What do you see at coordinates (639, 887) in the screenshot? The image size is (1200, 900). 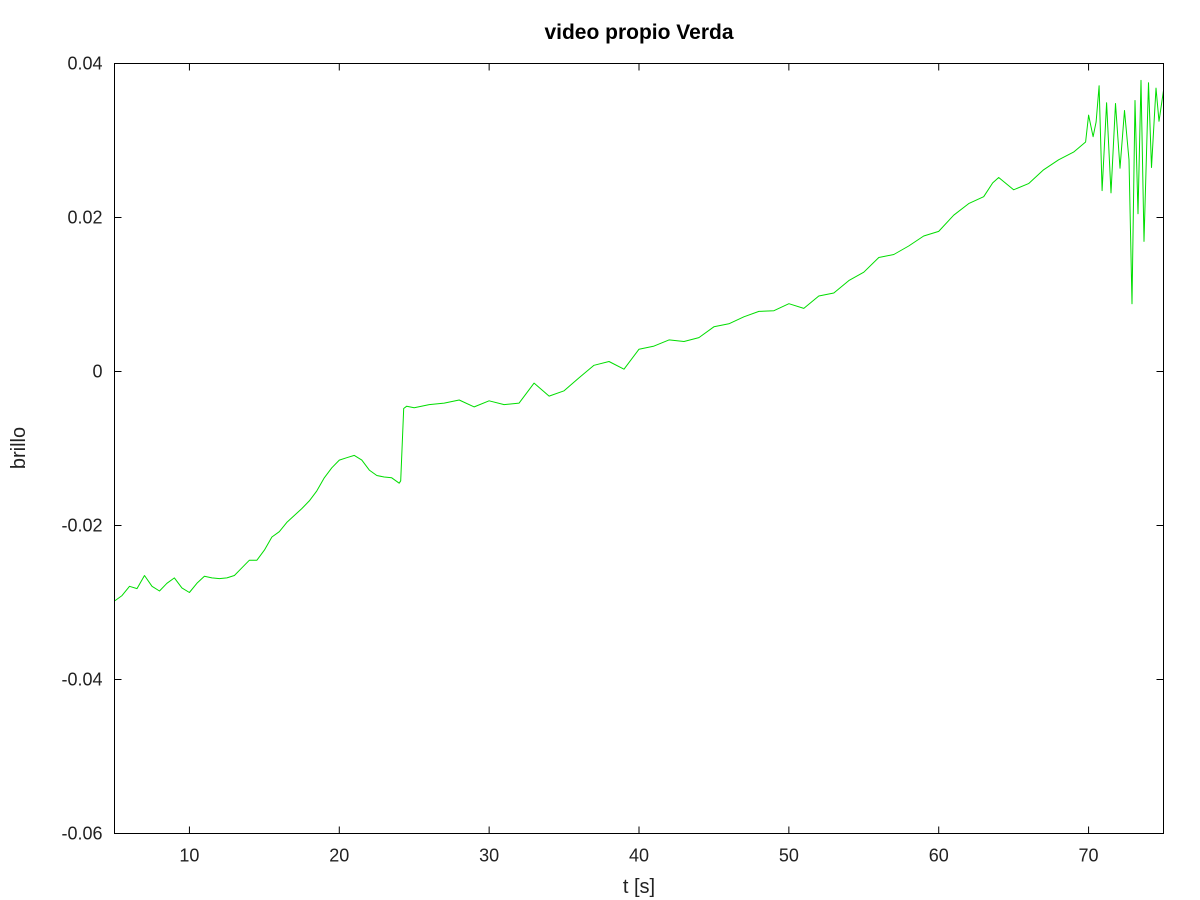 I see `x-axis-label: t [s]` at bounding box center [639, 887].